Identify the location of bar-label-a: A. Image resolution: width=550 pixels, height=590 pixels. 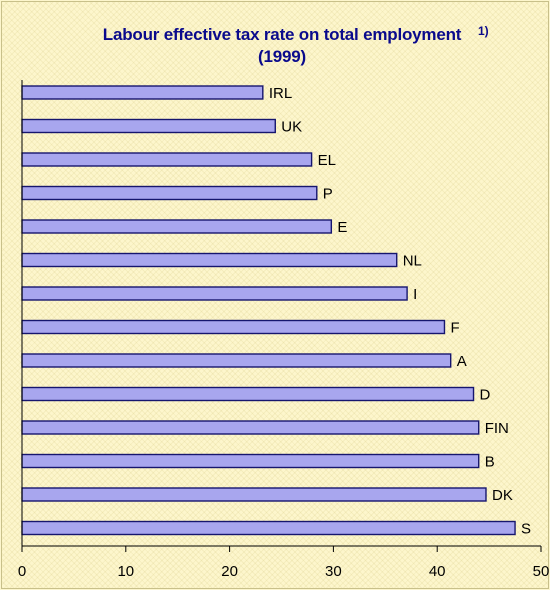
(462, 361).